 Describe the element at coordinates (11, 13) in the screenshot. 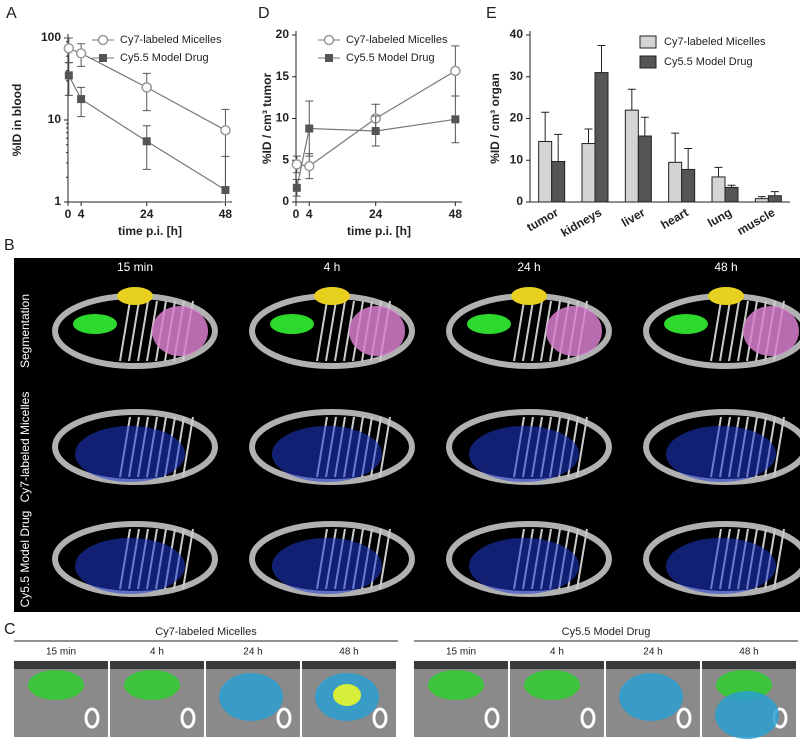

I see `panel-label: A` at that location.